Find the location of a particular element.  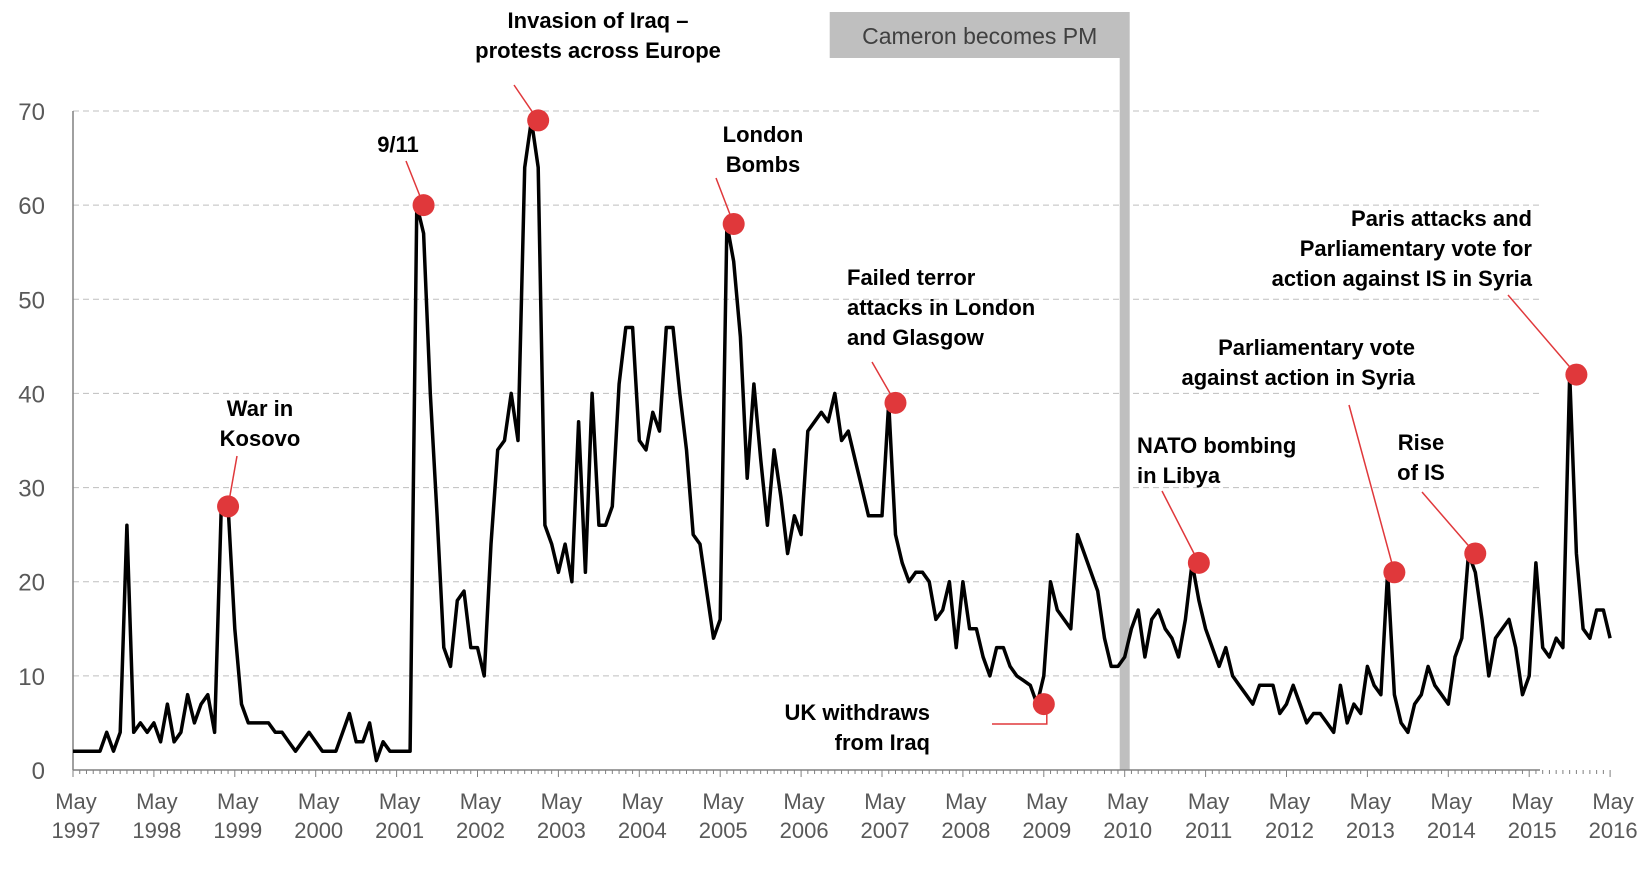

event-label: Invasion of Iraq – is located at coordinates (598, 20).